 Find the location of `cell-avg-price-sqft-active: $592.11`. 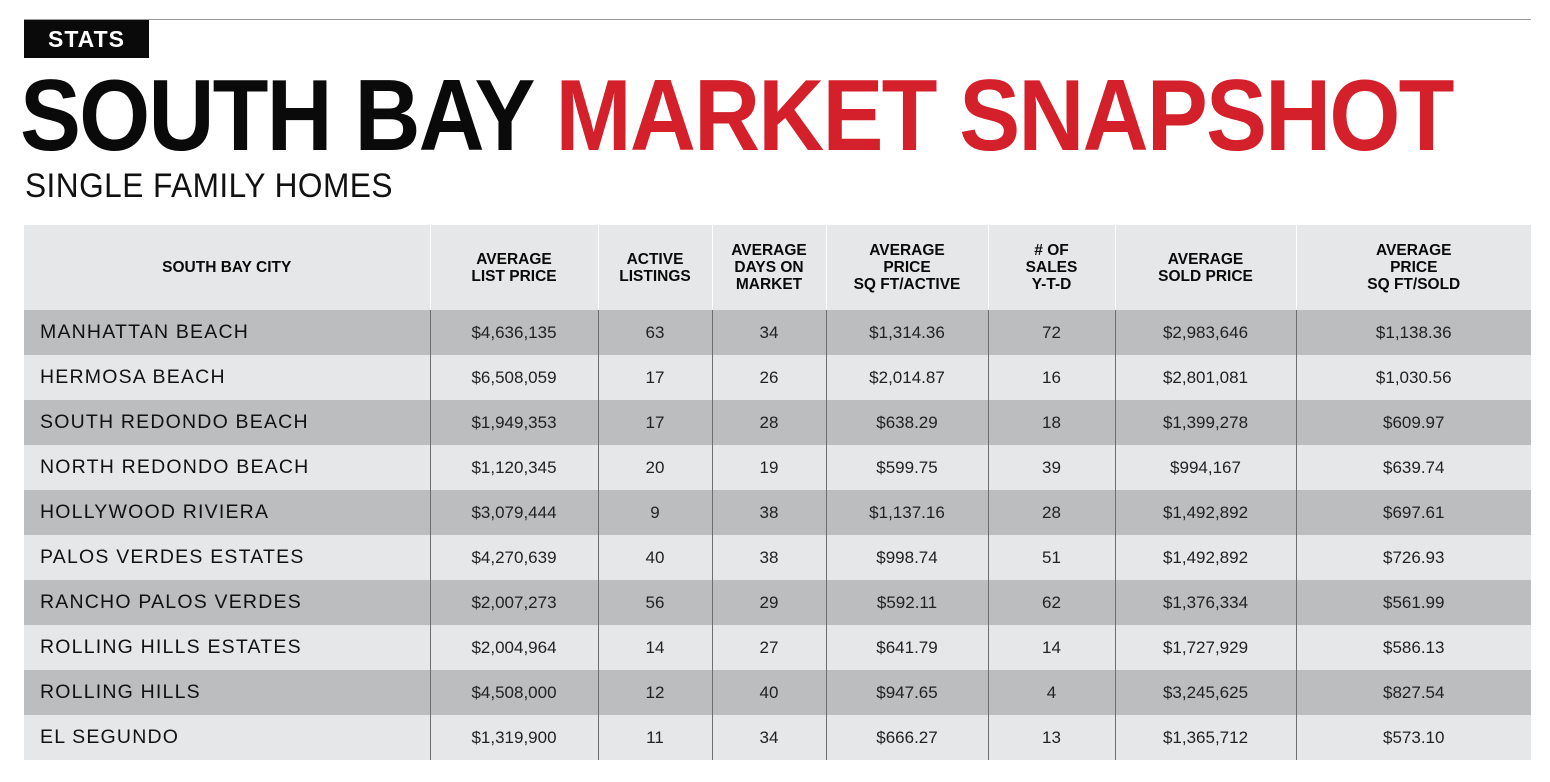

cell-avg-price-sqft-active: $592.11 is located at coordinates (906, 602).